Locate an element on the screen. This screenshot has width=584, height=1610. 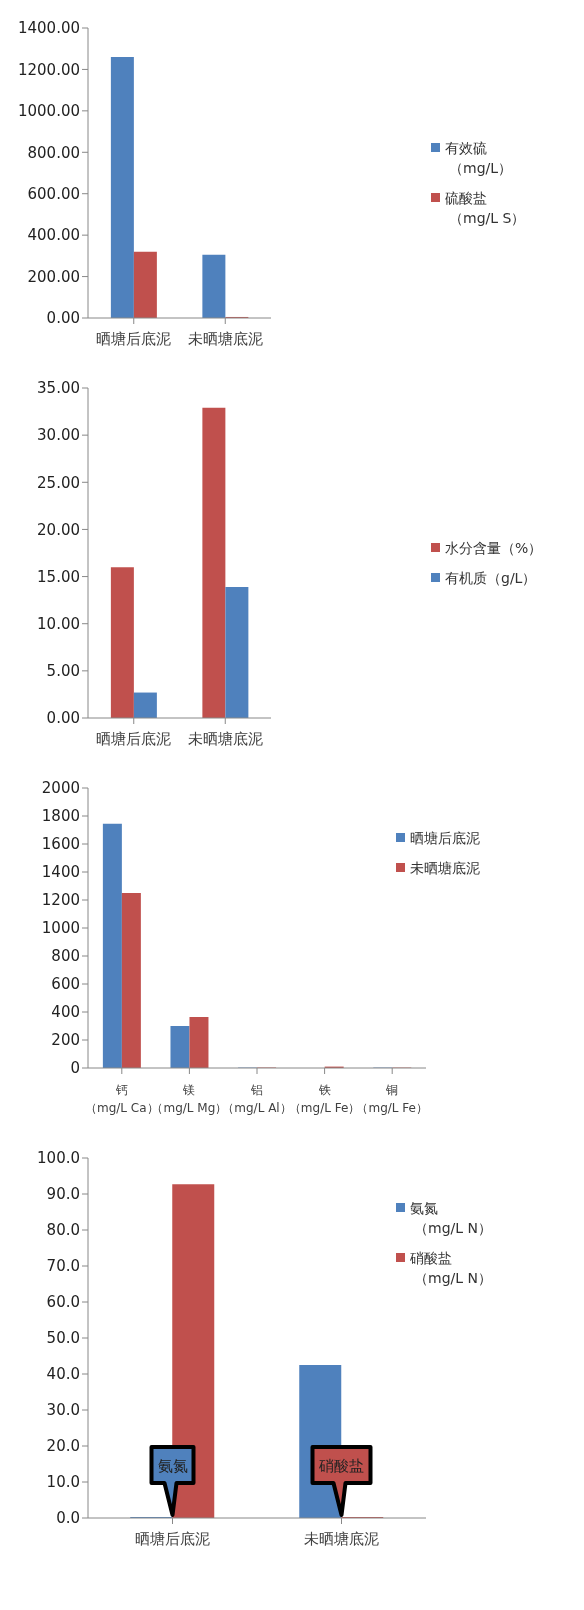
y-tick-label: 80.0 is located at coordinates (63, 1230).